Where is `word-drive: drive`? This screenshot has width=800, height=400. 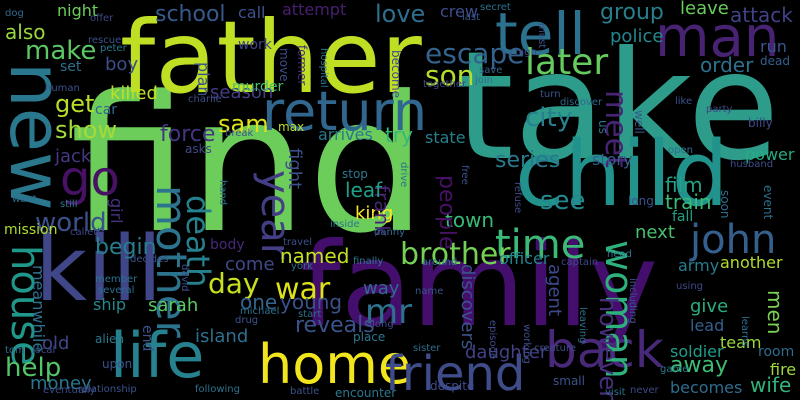
word-drive: drive is located at coordinates (403, 175).